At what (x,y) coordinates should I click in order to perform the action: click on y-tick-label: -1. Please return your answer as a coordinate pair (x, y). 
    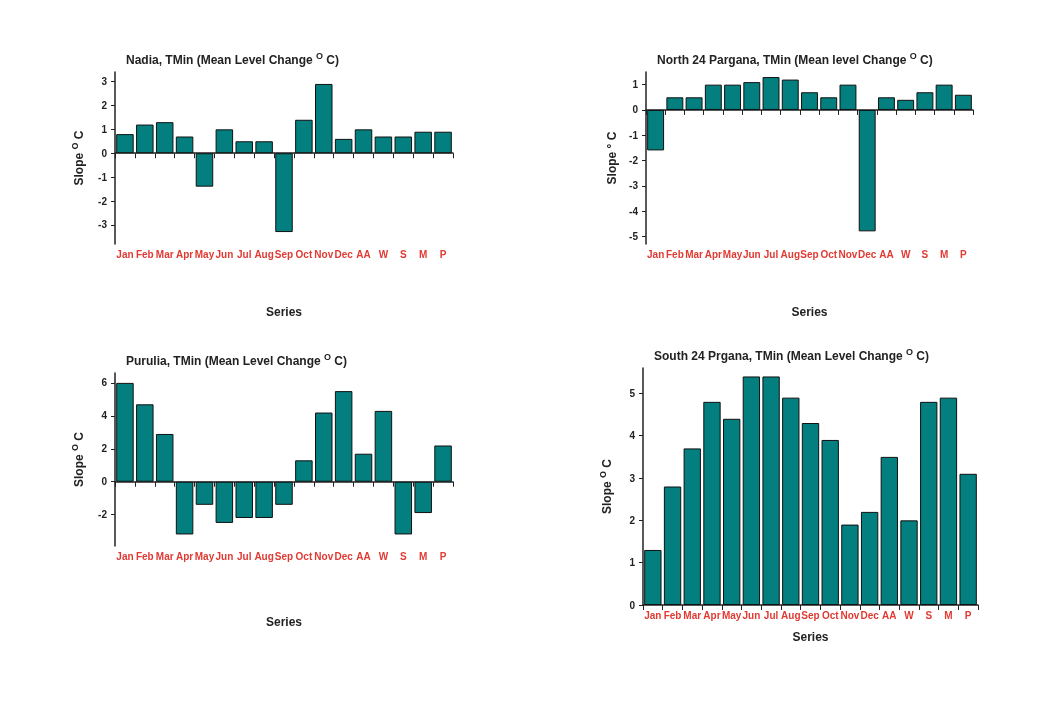
    Looking at the image, I should click on (634, 135).